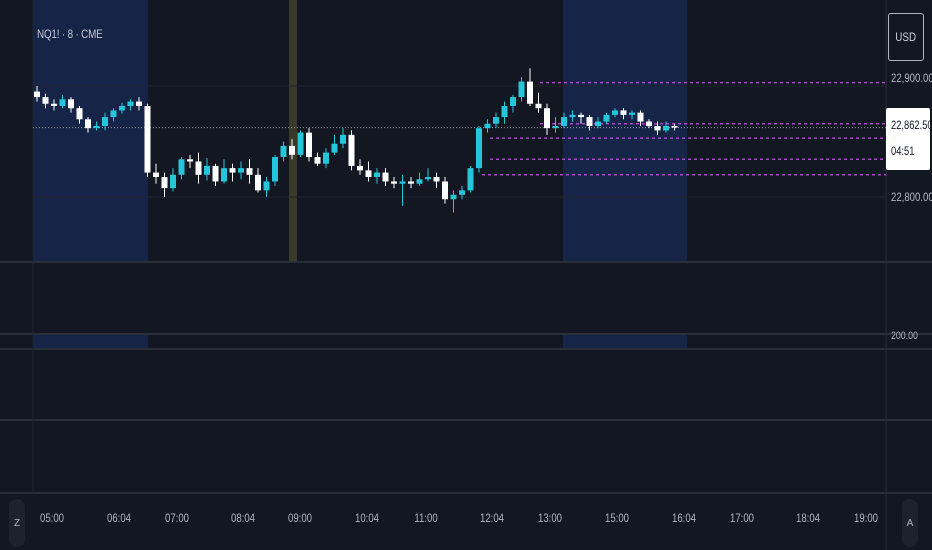 The image size is (932, 550). What do you see at coordinates (904, 336) in the screenshot?
I see `price-tick-label: 200.00` at bounding box center [904, 336].